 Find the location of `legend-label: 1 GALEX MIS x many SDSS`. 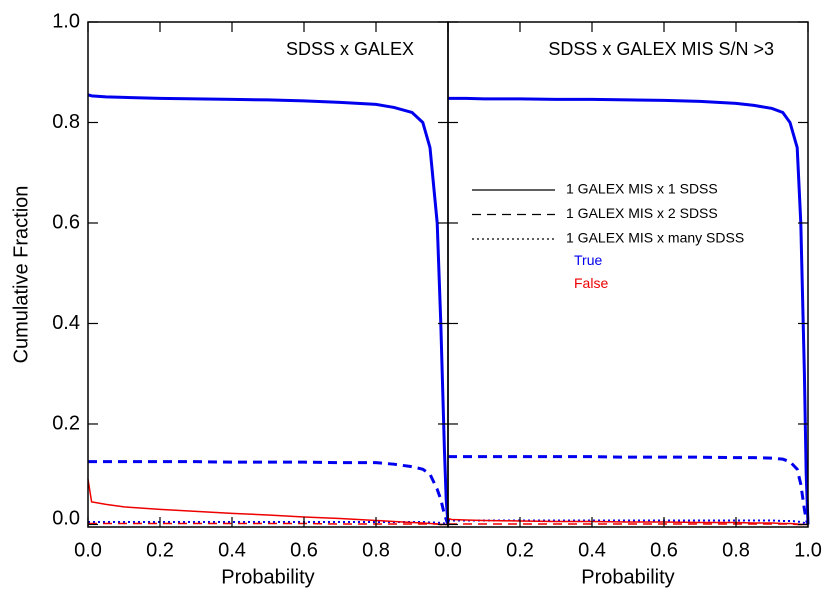

legend-label: 1 GALEX MIS x many SDSS is located at coordinates (655, 238).